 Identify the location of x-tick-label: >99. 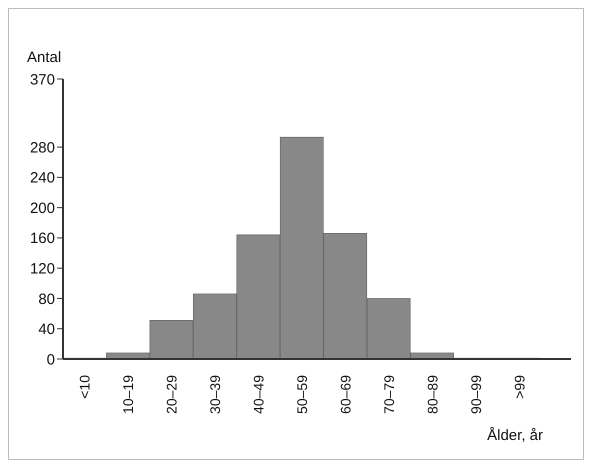
(519, 386).